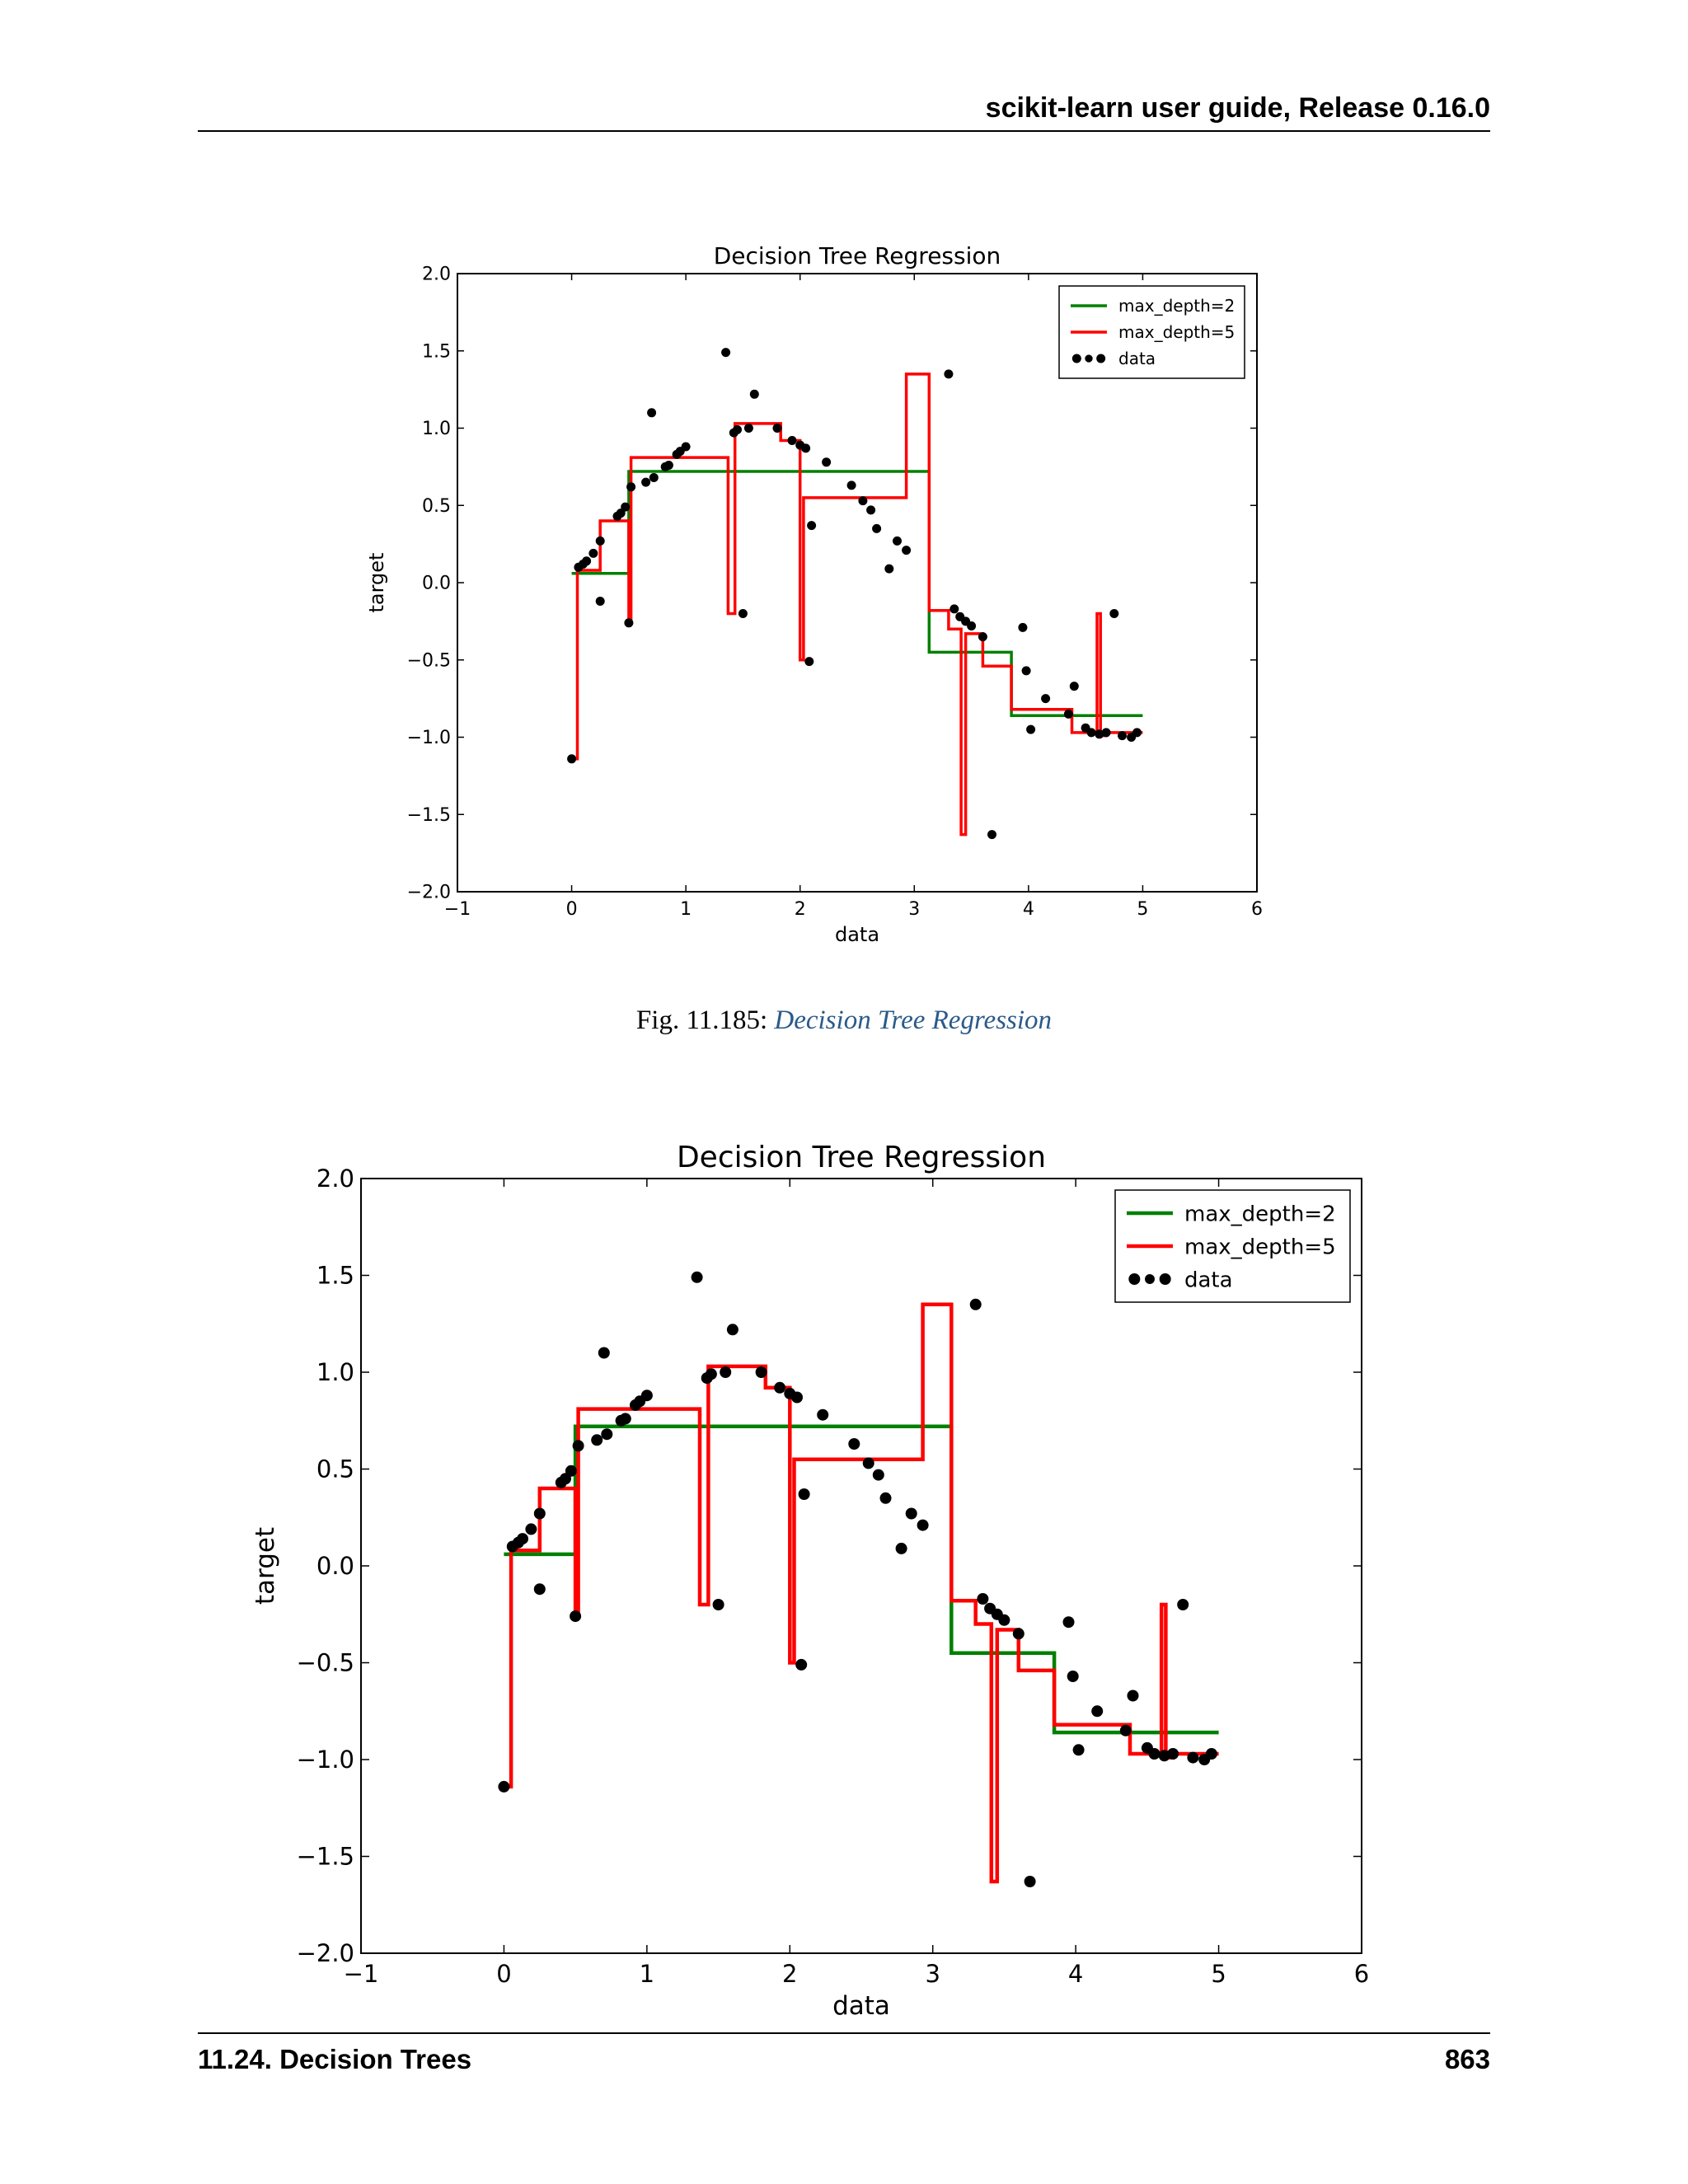 The height and width of the screenshot is (2184, 1688). Describe the element at coordinates (844, 2033) in the screenshot. I see `footer-rule` at that location.